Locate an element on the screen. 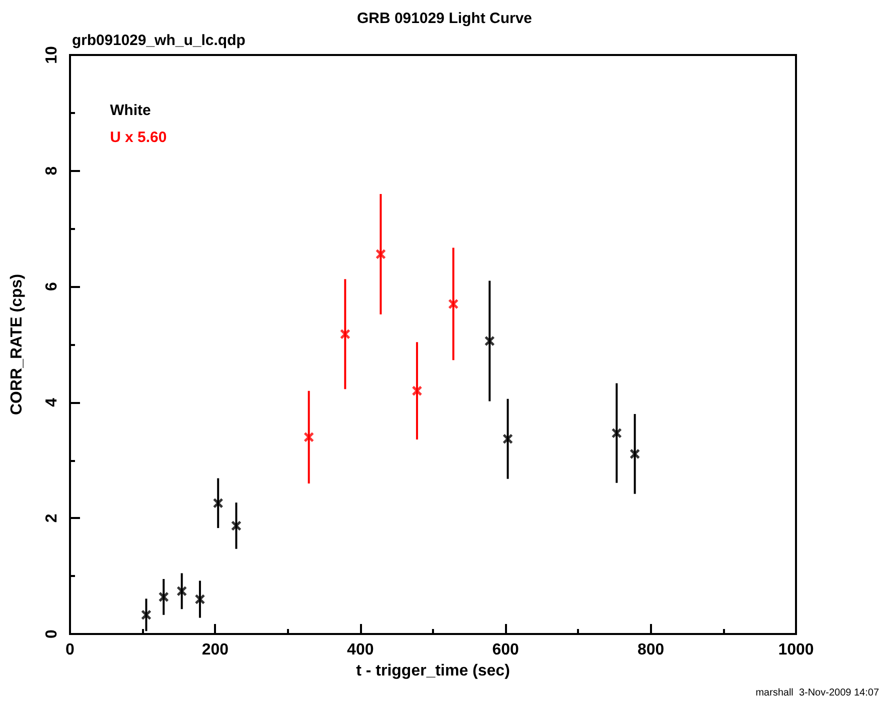 Image resolution: width=889 pixels, height=709 pixels. x-tick-label: 200 is located at coordinates (215, 650).